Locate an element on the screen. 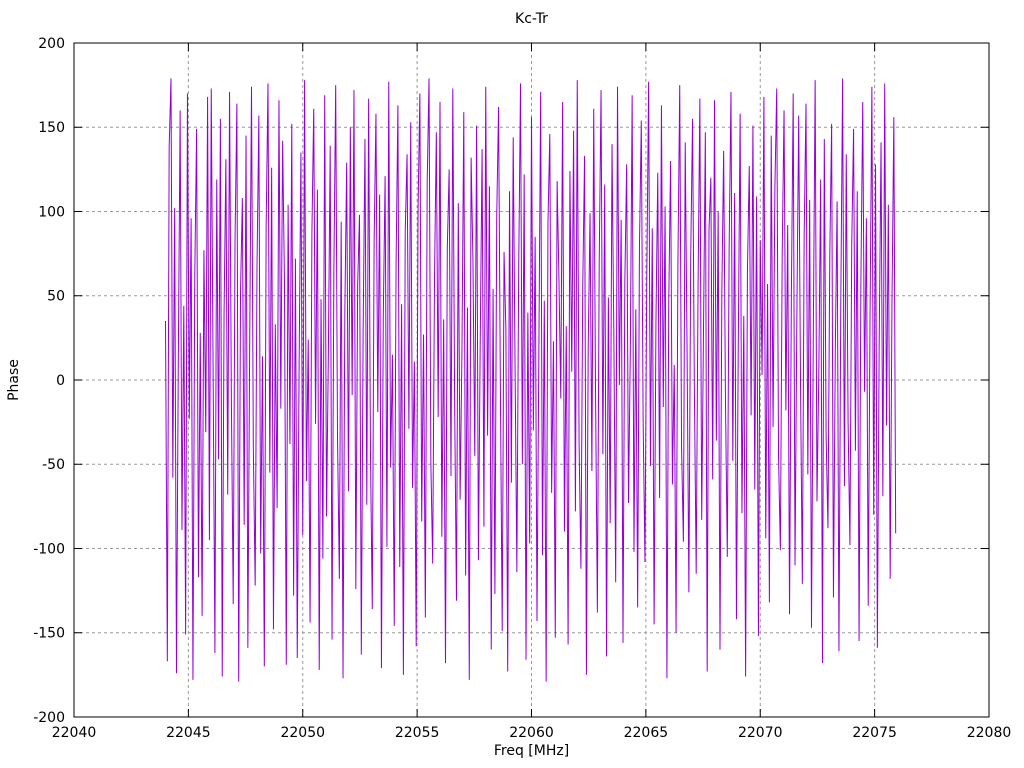 The height and width of the screenshot is (768, 1024). x-tick-label: 22055 is located at coordinates (417, 733).